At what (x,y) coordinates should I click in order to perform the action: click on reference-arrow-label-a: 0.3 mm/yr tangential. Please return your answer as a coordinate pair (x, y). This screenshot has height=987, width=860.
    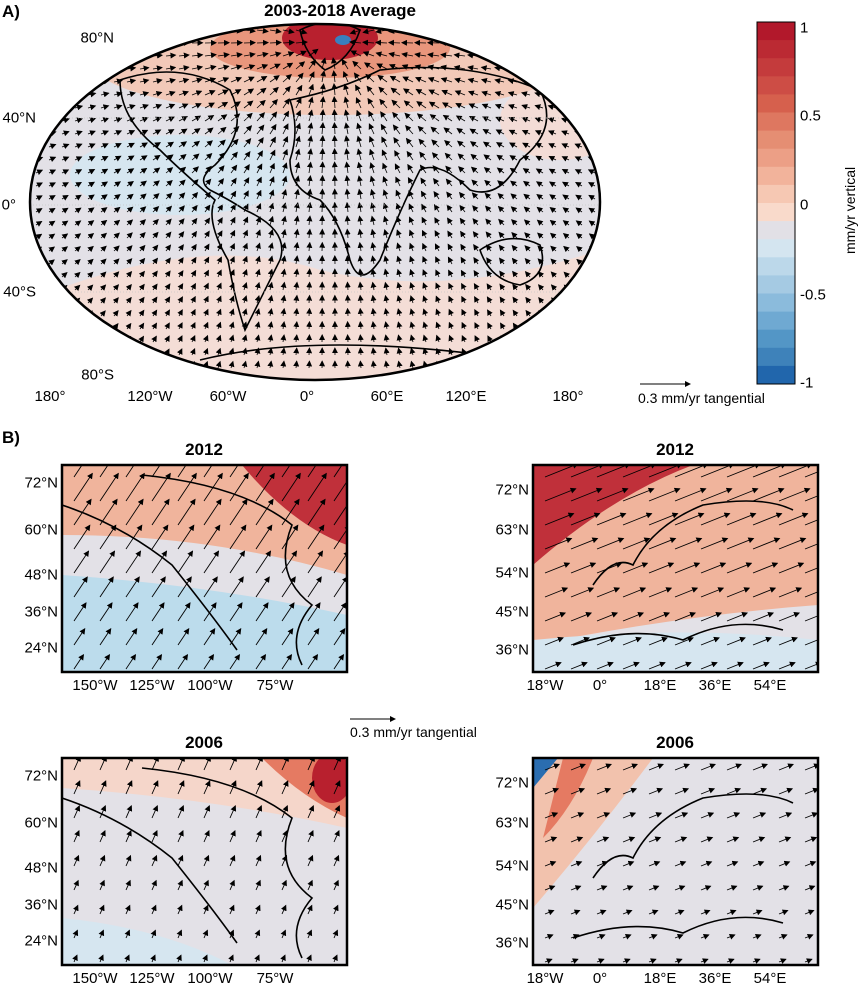
    Looking at the image, I should click on (701, 398).